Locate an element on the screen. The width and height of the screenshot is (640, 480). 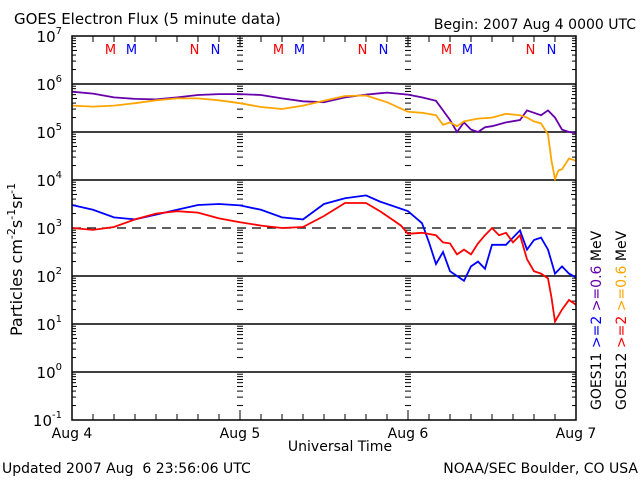
y-axis-label-s: s is located at coordinates (16, 224).